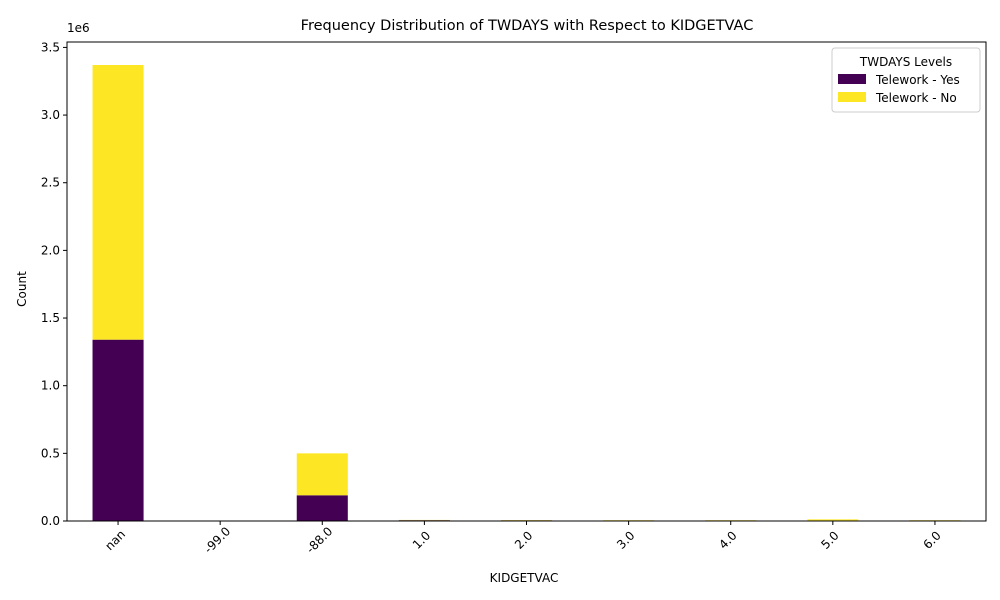 The height and width of the screenshot is (600, 1000). Describe the element at coordinates (115, 540) in the screenshot. I see `x-tick-label: nan` at that location.